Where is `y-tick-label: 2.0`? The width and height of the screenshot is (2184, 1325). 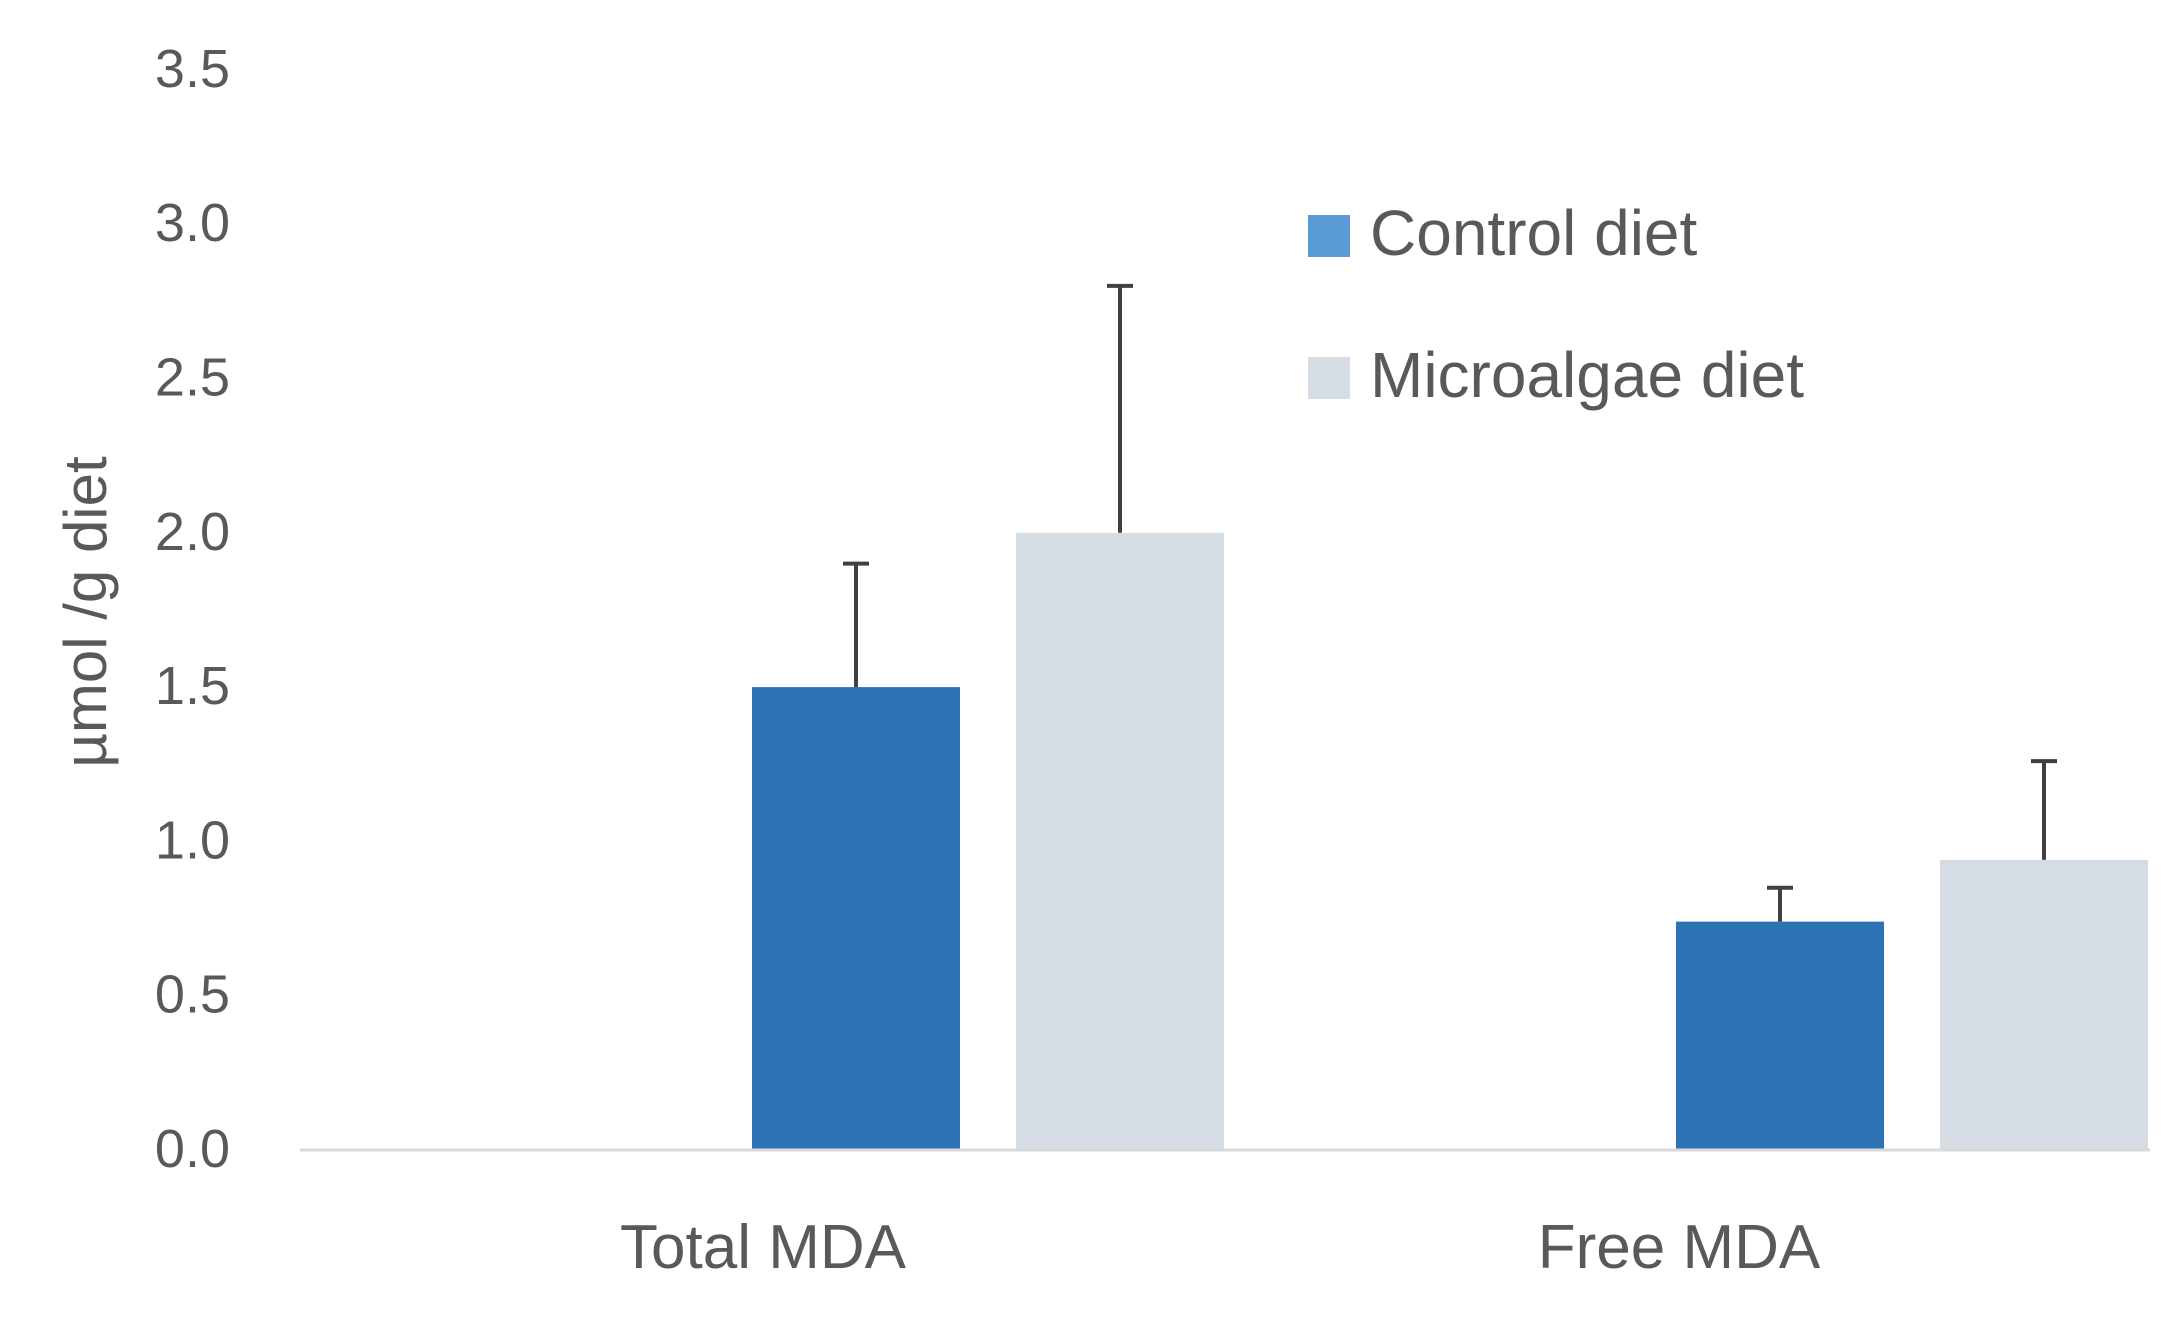
y-tick-label: 2.0 is located at coordinates (192, 532).